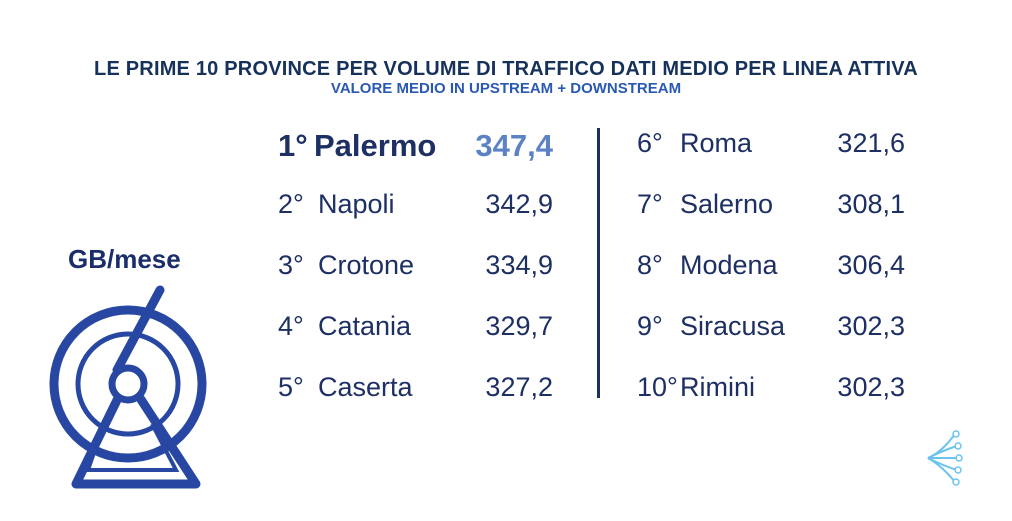  What do you see at coordinates (506, 88) in the screenshot?
I see `chart-subtitle: VALORE MEDIO IN UPSTREAM + DOWNSTREAM` at bounding box center [506, 88].